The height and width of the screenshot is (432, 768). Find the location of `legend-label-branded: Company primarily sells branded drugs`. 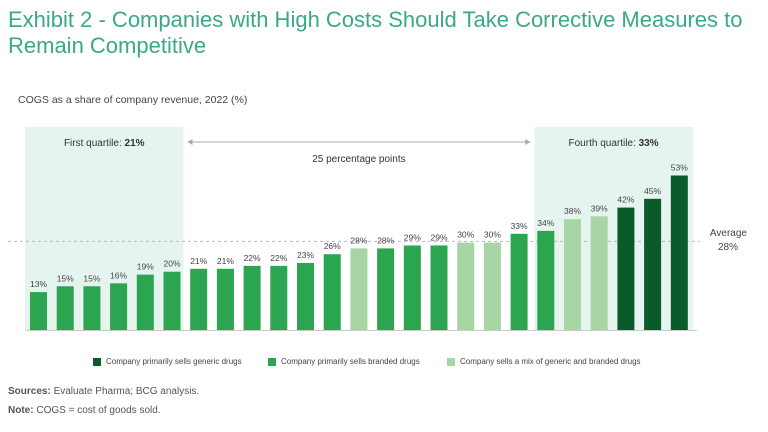

legend-label-branded: Company primarily sells branded drugs is located at coordinates (350, 361).